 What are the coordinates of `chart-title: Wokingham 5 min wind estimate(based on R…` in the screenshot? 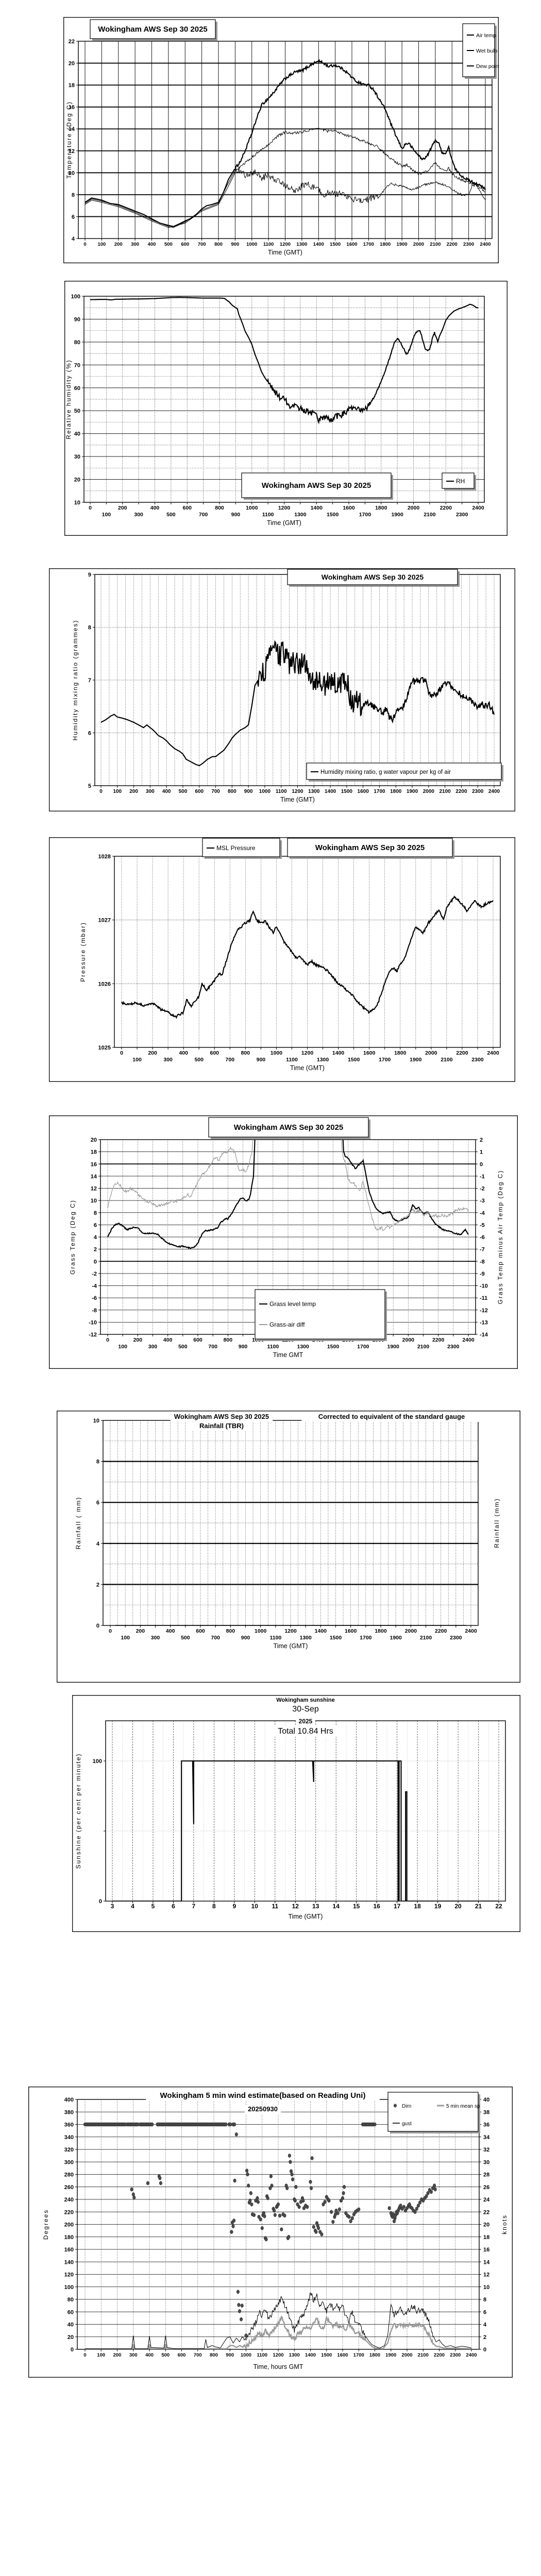 It's located at (263, 2096).